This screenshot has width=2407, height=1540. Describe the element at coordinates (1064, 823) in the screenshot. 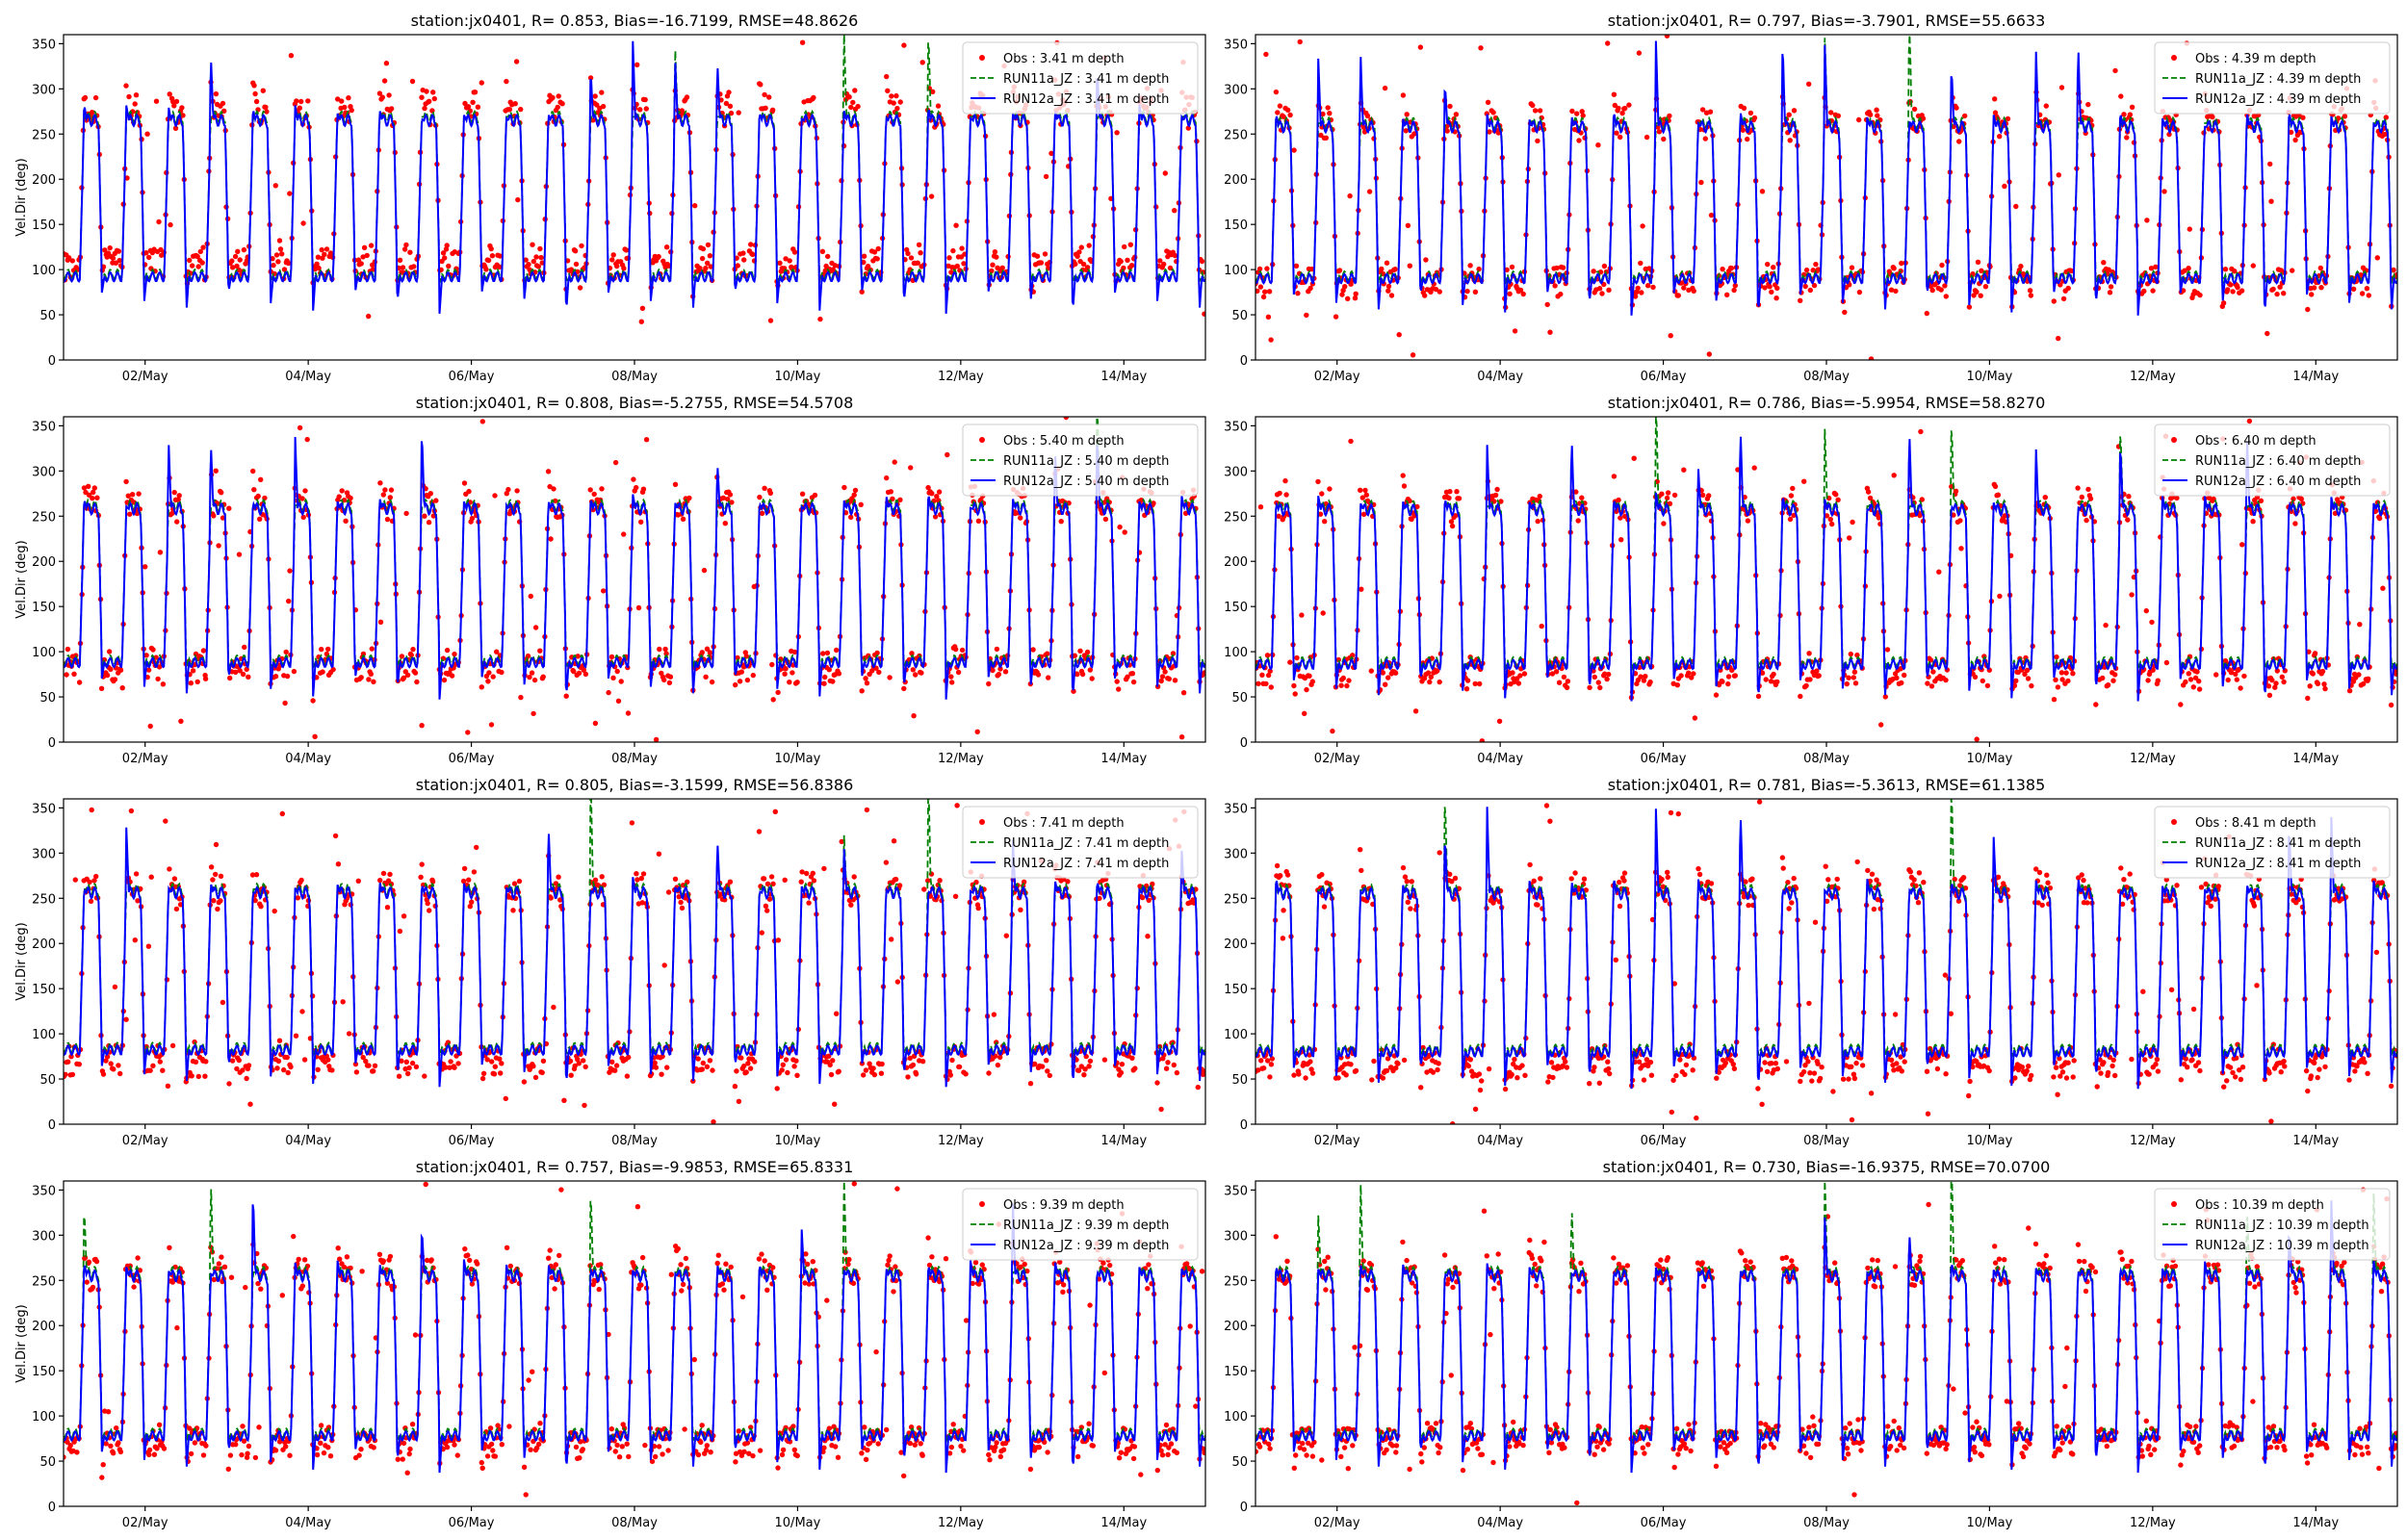

I see `legend-label: Obs : 7.41 m depth` at that location.